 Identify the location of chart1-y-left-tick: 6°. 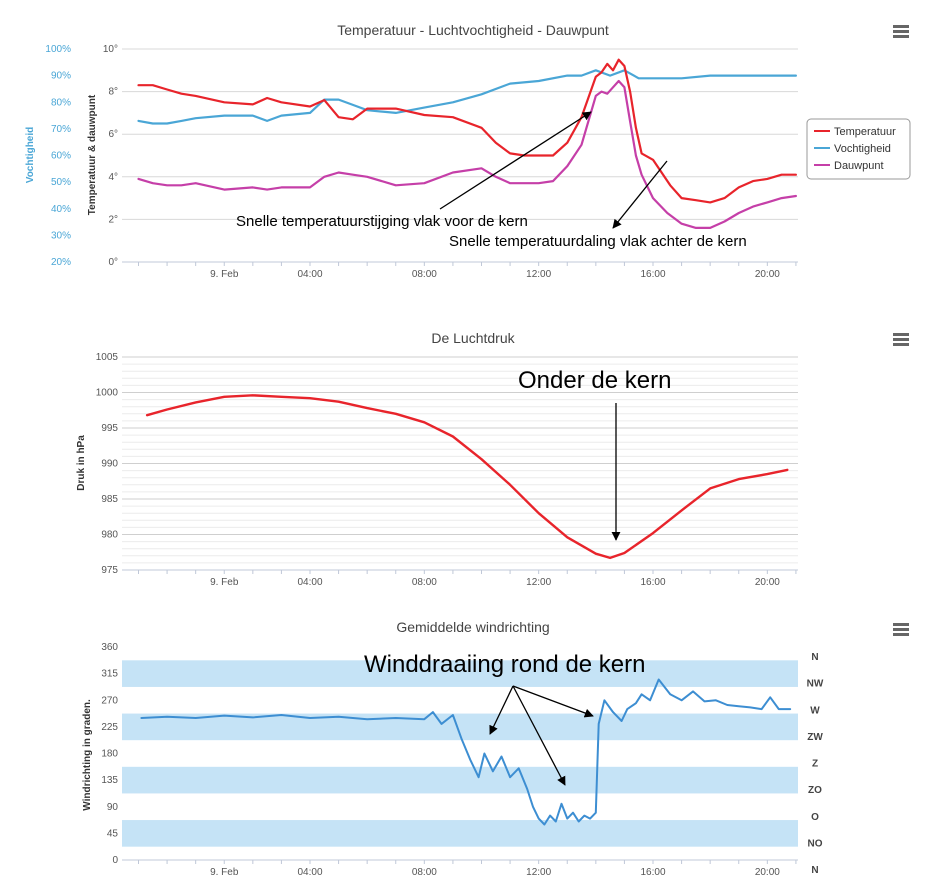
(113, 134).